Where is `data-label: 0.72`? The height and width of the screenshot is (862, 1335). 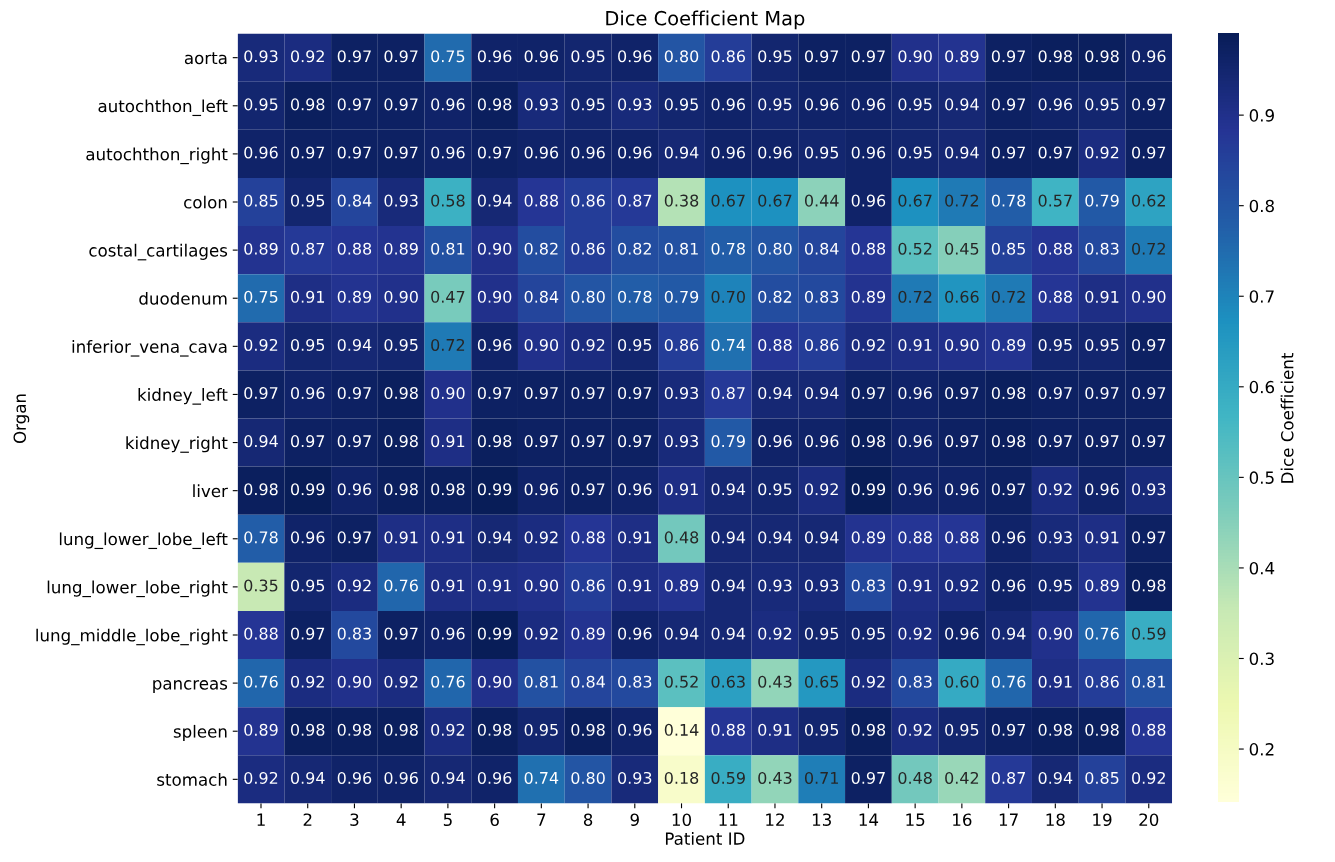 data-label: 0.72 is located at coordinates (1008, 296).